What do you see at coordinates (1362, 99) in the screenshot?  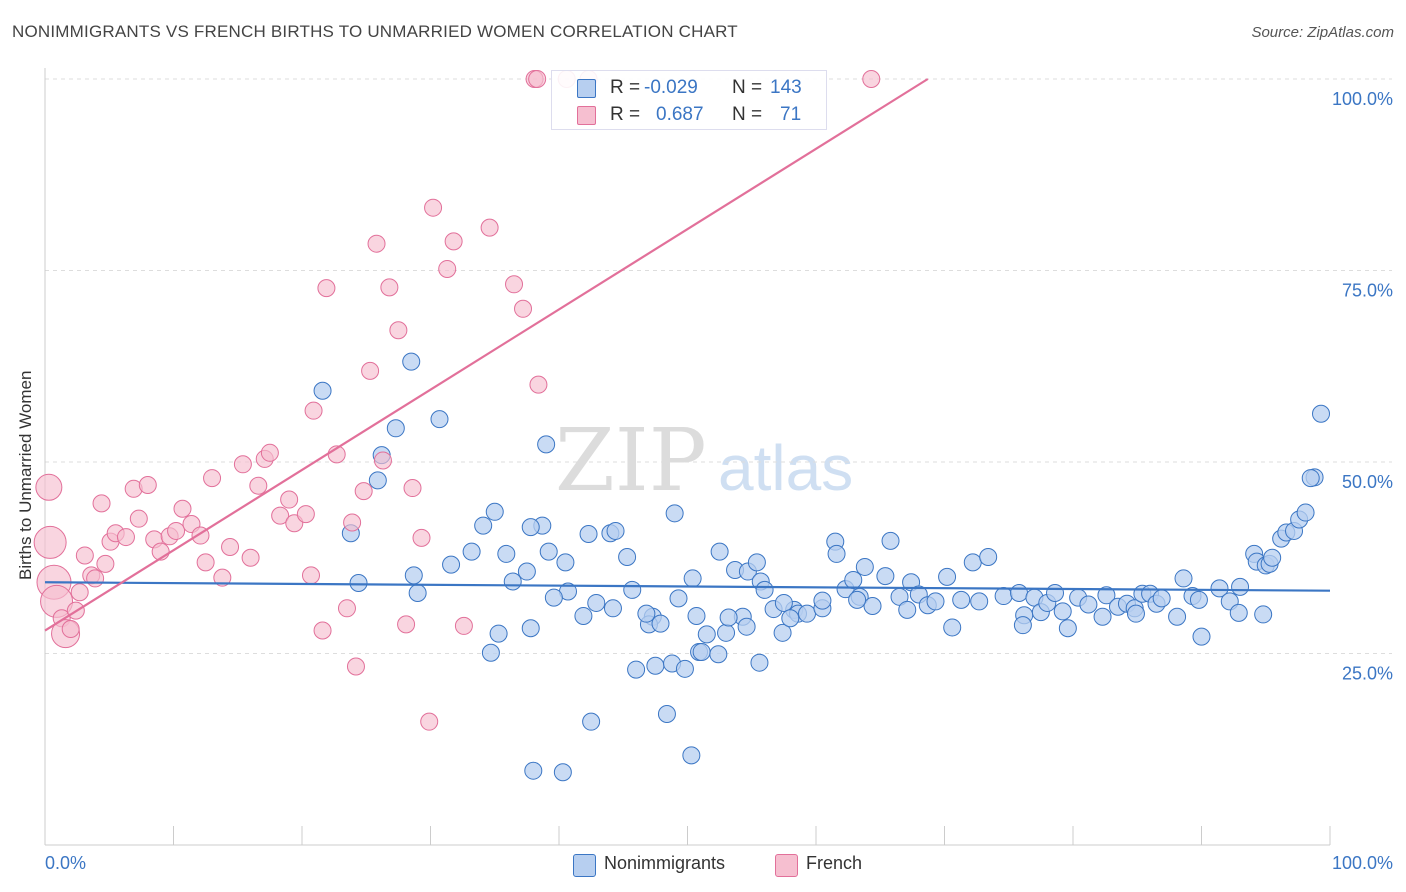 I see `y-tick-label: 100.0%` at bounding box center [1362, 99].